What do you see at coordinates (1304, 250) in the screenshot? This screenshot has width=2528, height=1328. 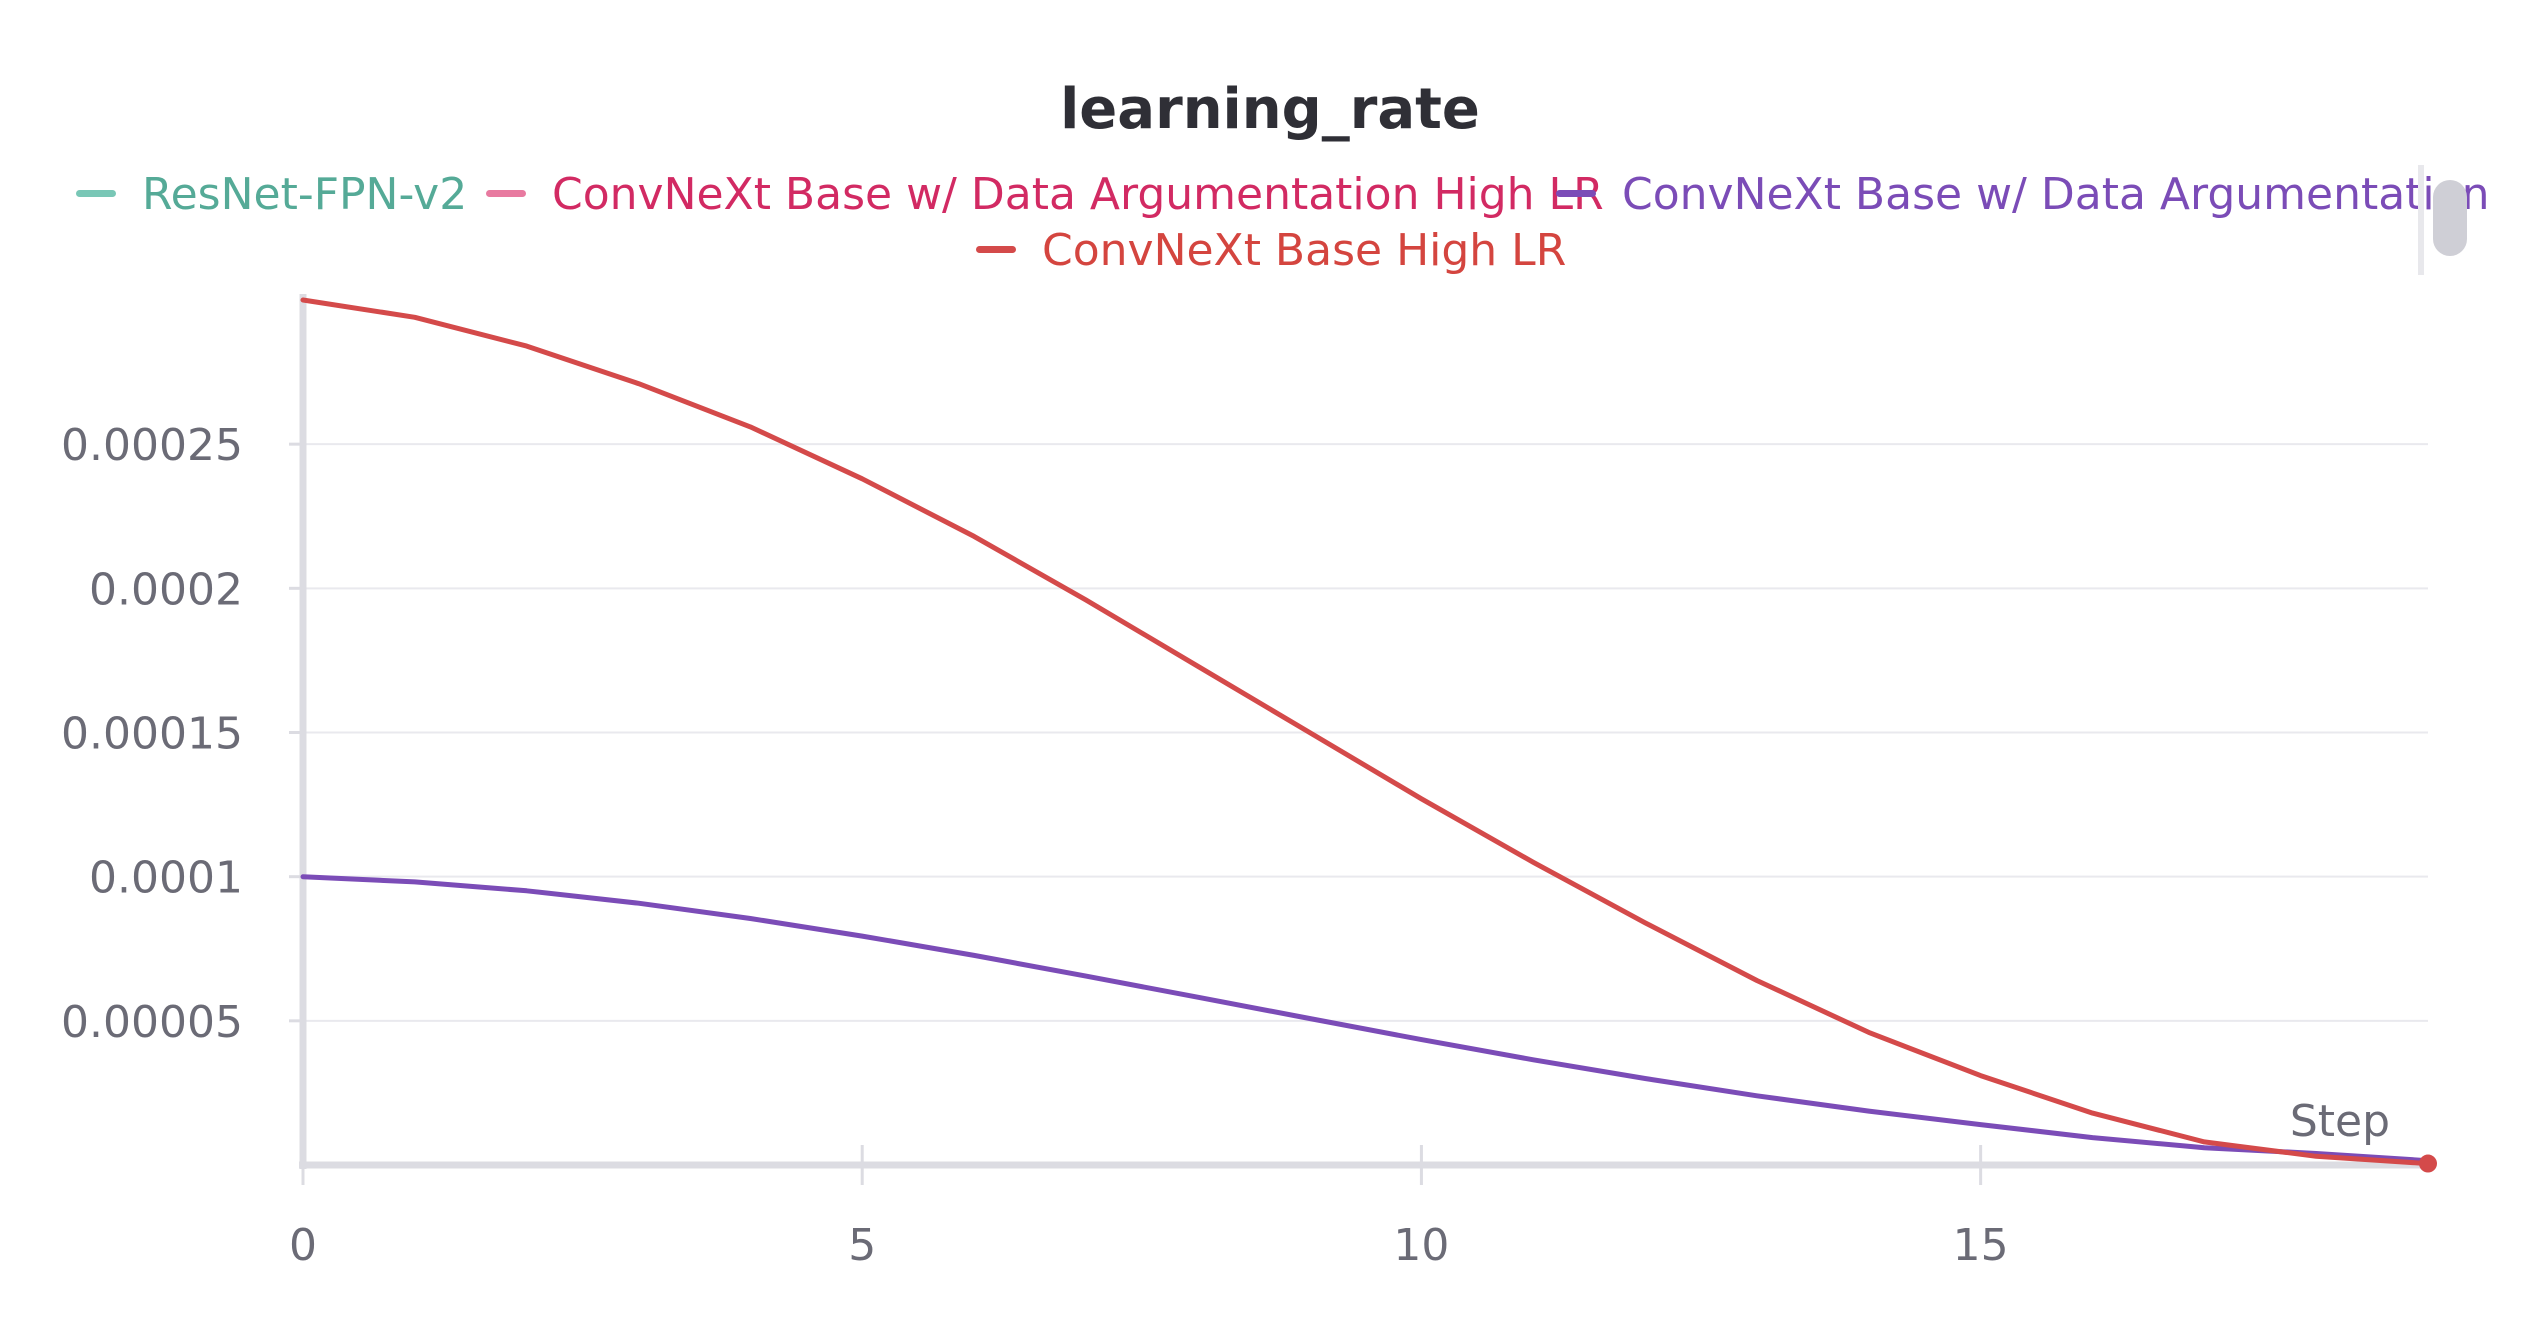 I see `legend-label-convnext-high-lr: ConvNeXt Base High LR` at bounding box center [1304, 250].